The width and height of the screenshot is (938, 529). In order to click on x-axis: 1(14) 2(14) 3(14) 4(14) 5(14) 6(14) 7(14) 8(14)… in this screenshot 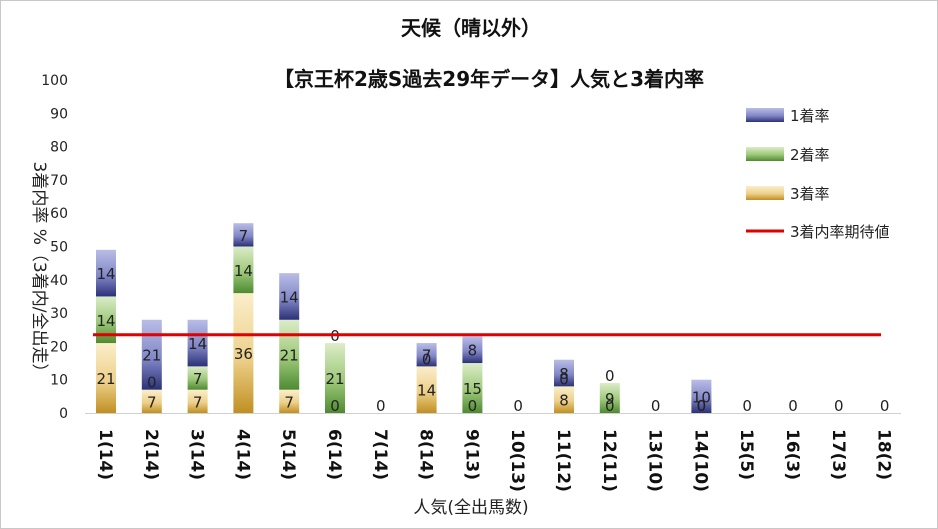, I will do `click(493, 452)`.